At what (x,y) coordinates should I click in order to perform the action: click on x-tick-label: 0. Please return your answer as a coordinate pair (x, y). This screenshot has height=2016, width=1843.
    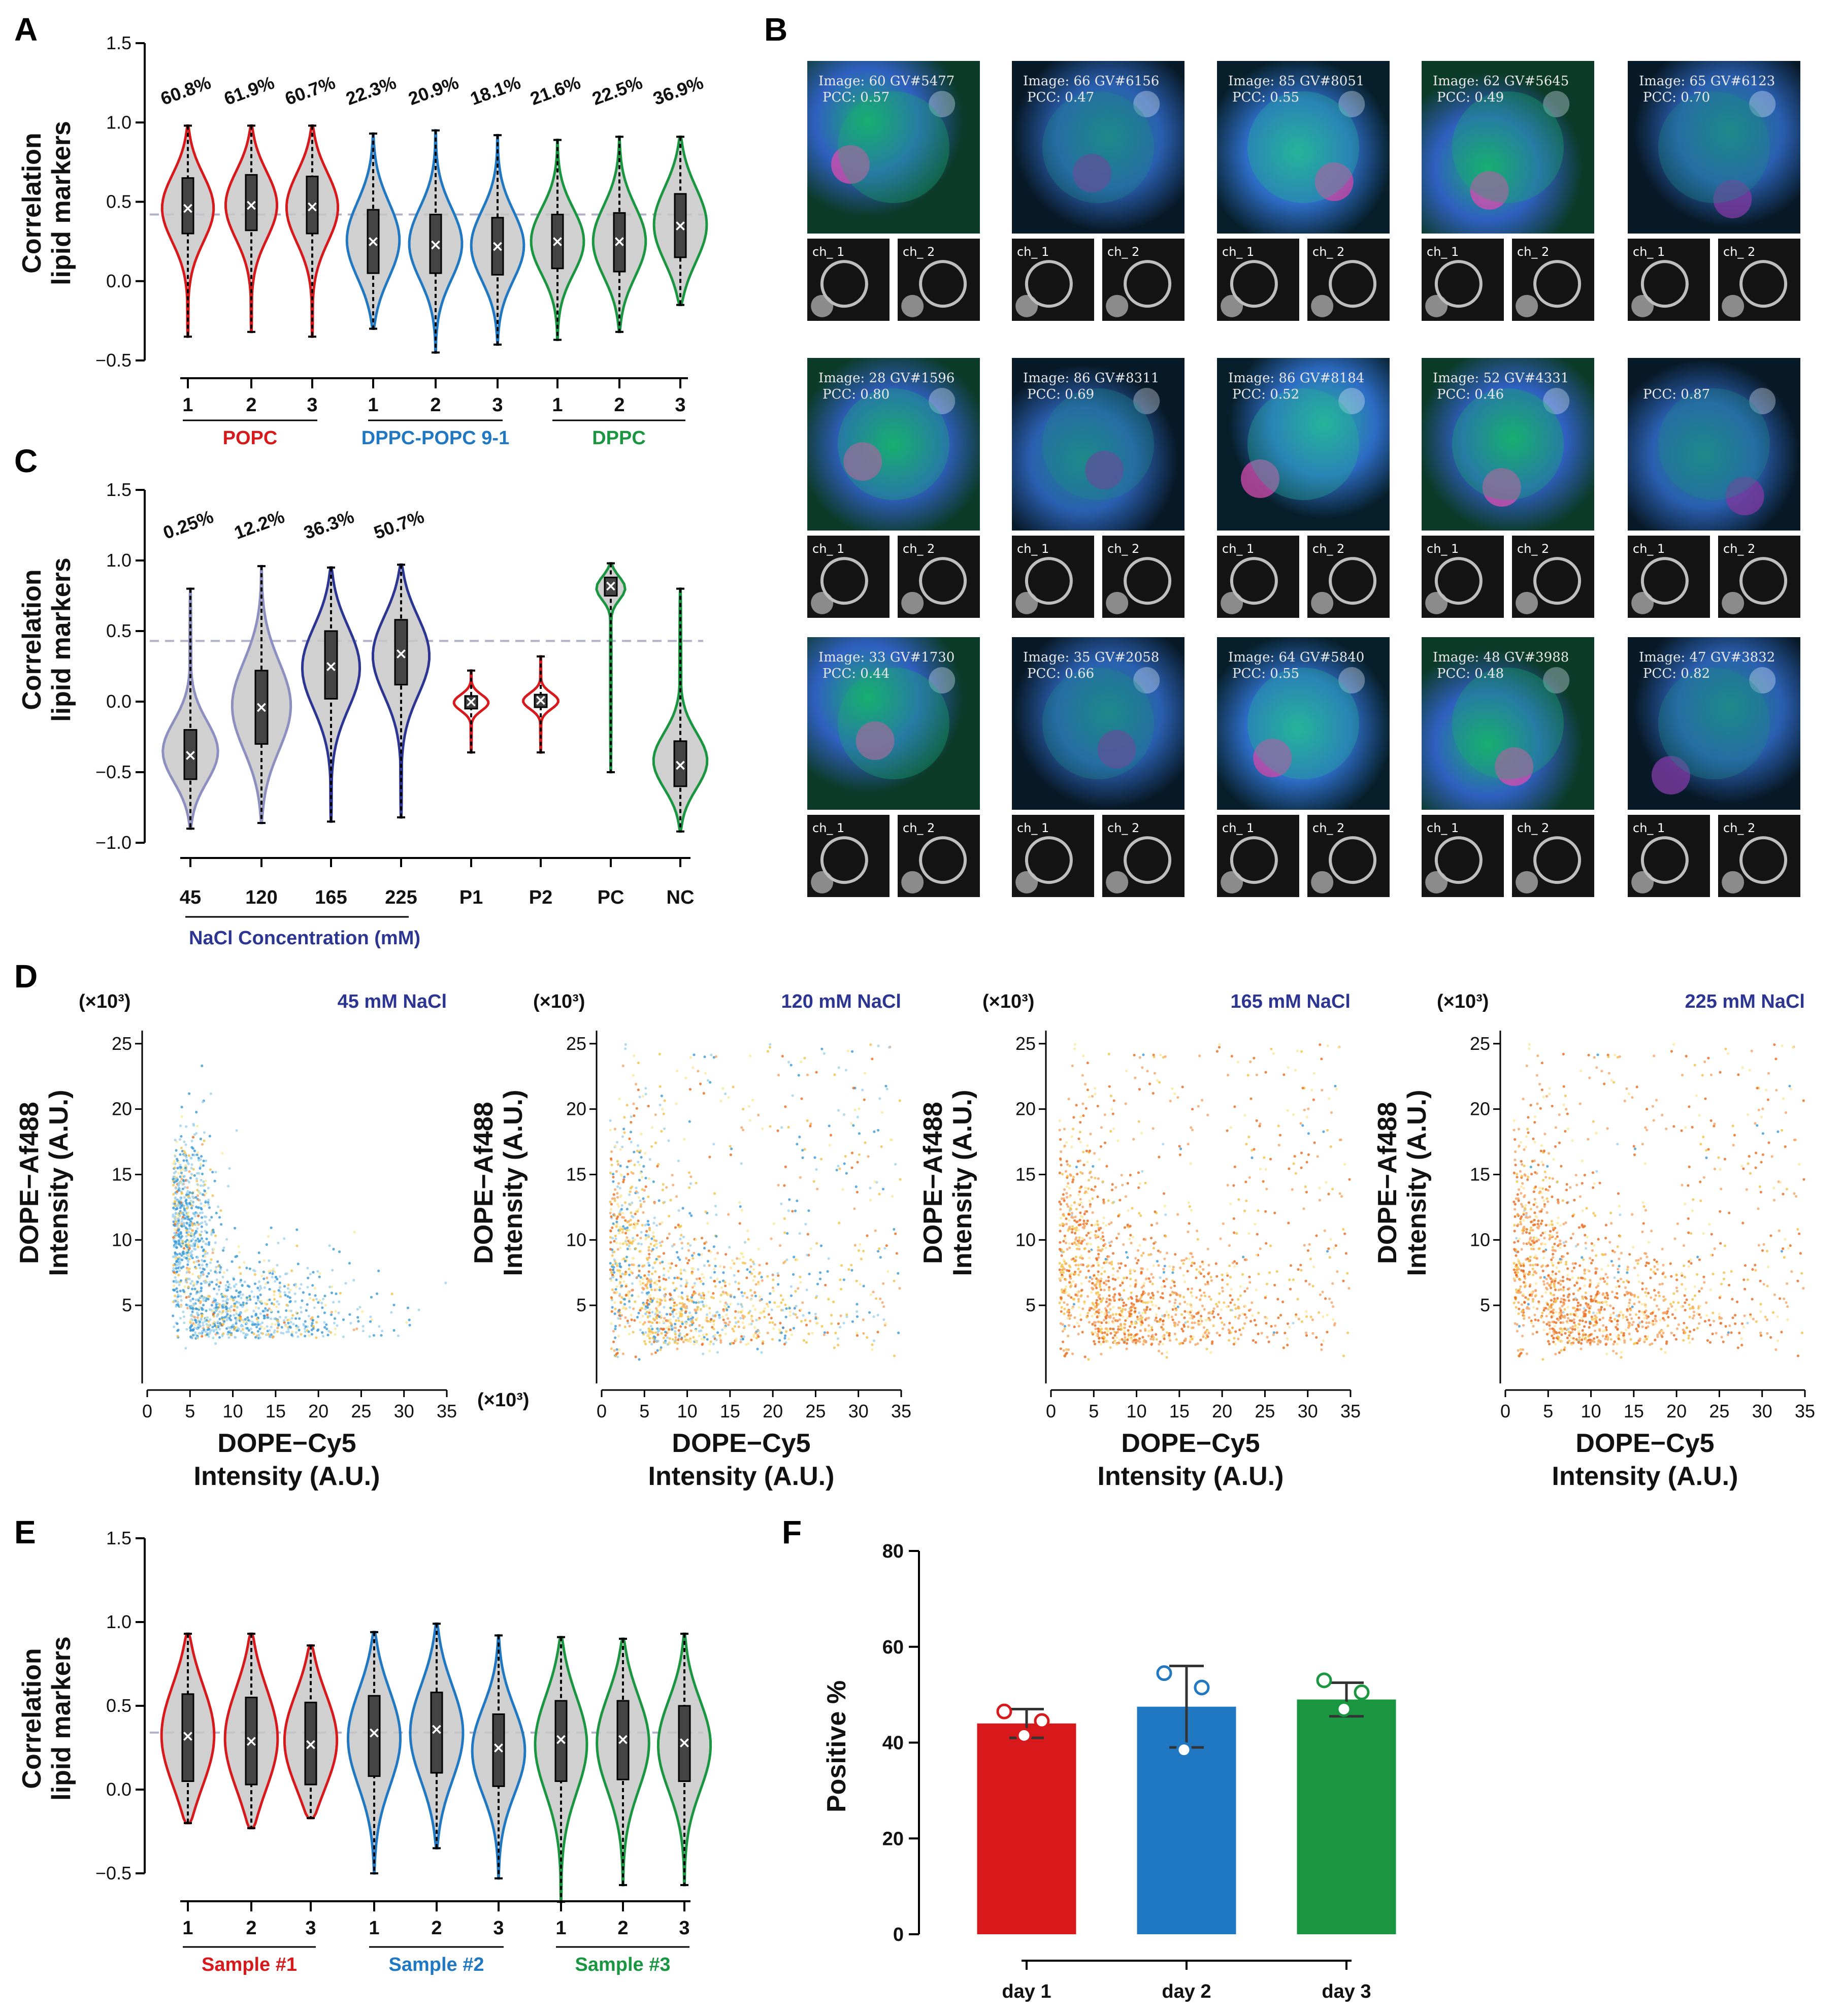
    Looking at the image, I should click on (602, 1411).